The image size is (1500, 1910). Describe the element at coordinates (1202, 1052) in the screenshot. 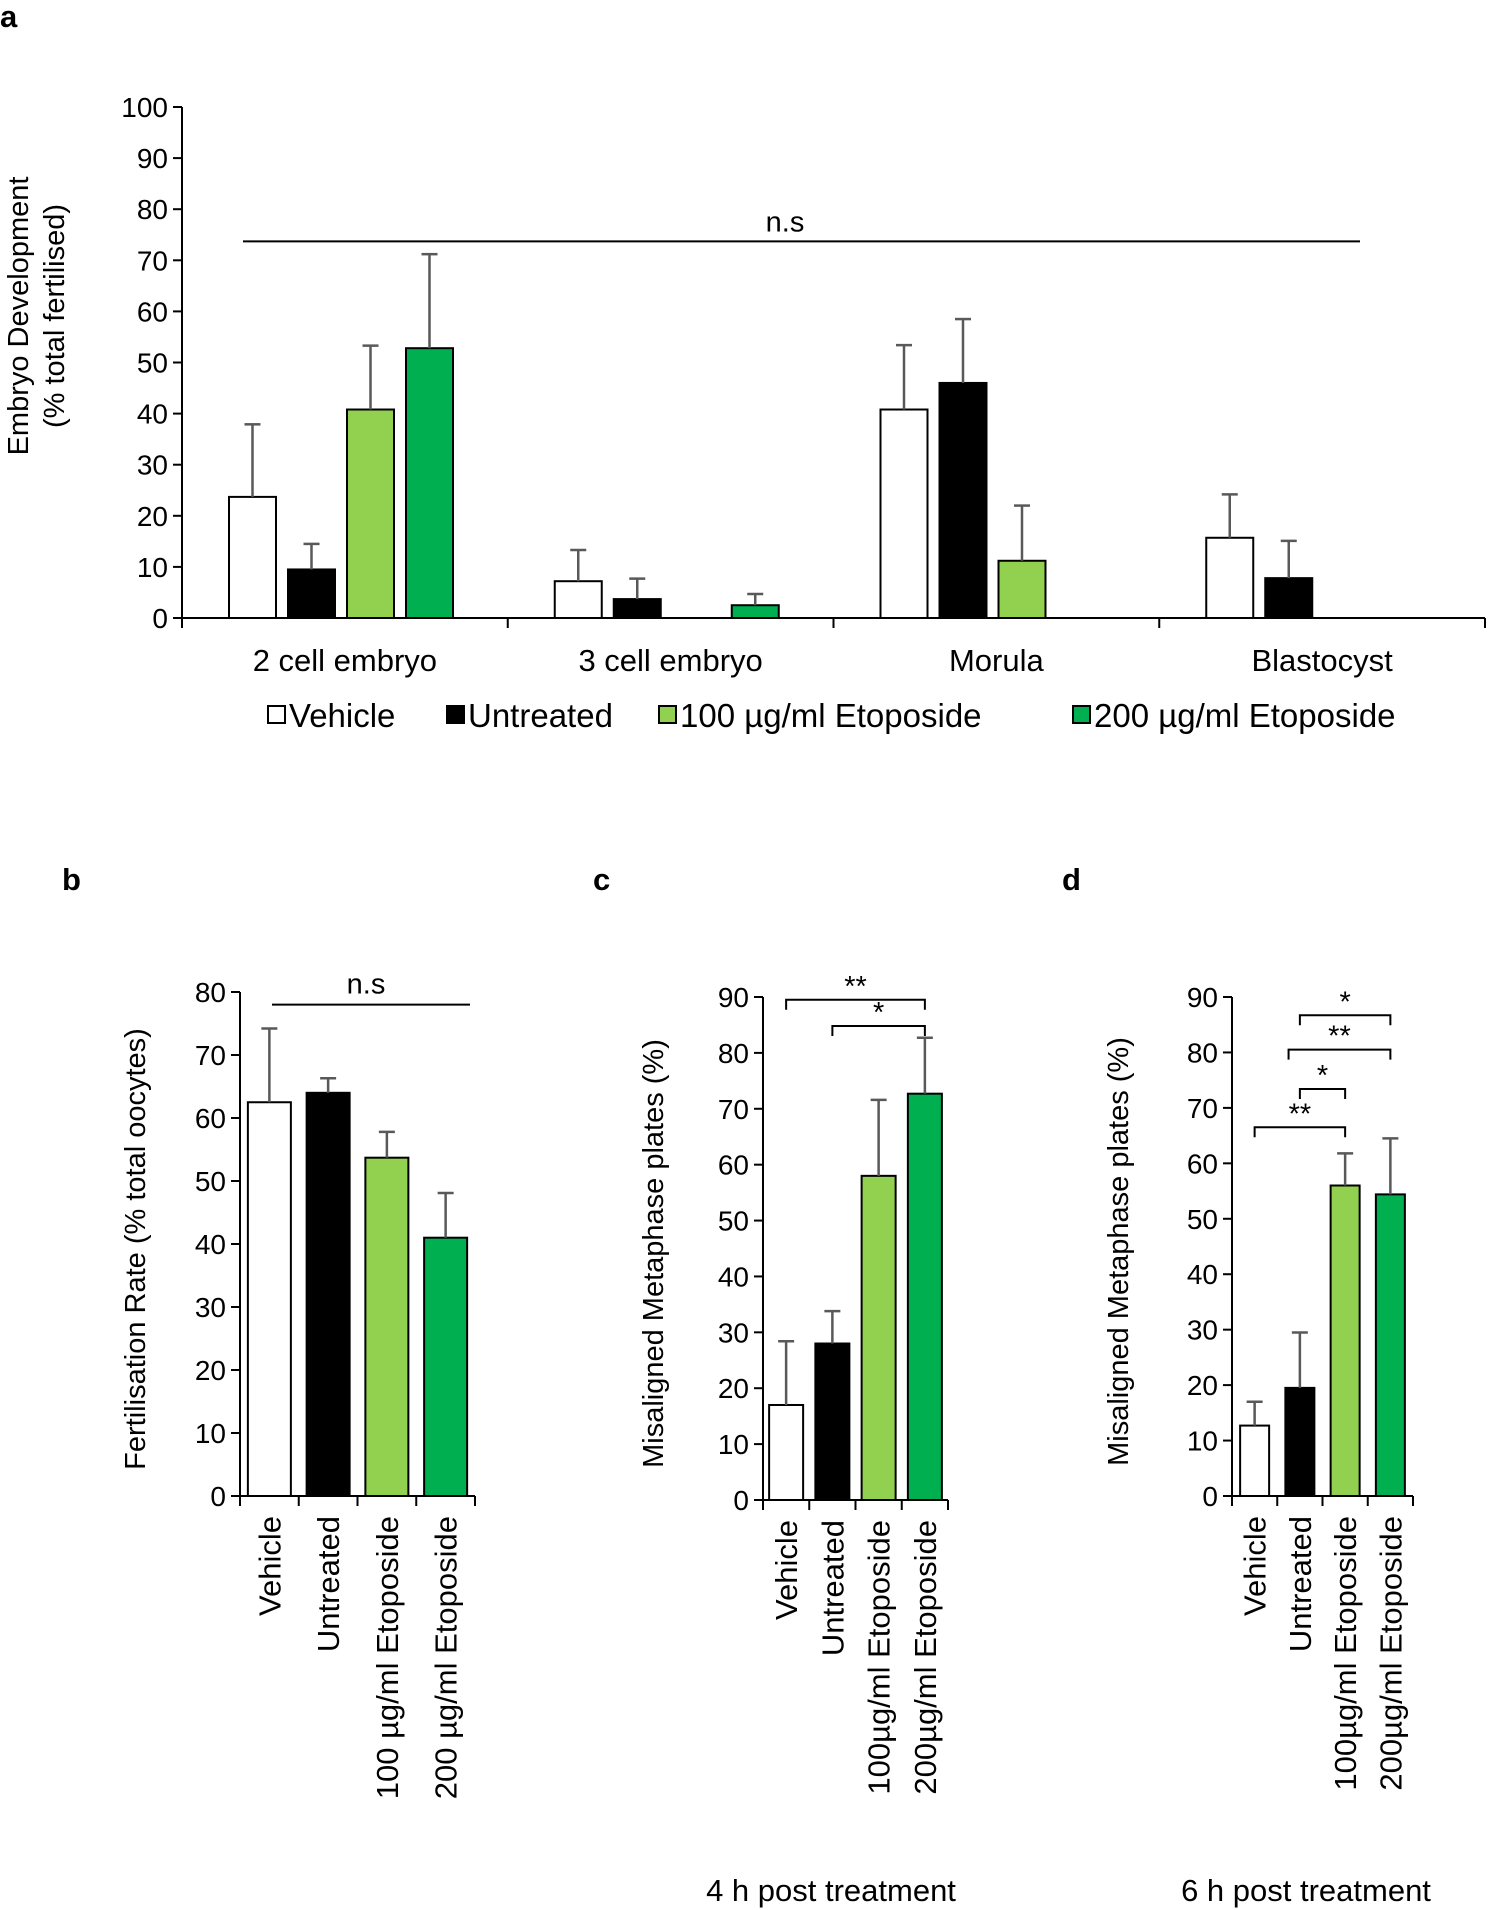

I see `panel-d-y-tick-label: 80` at that location.